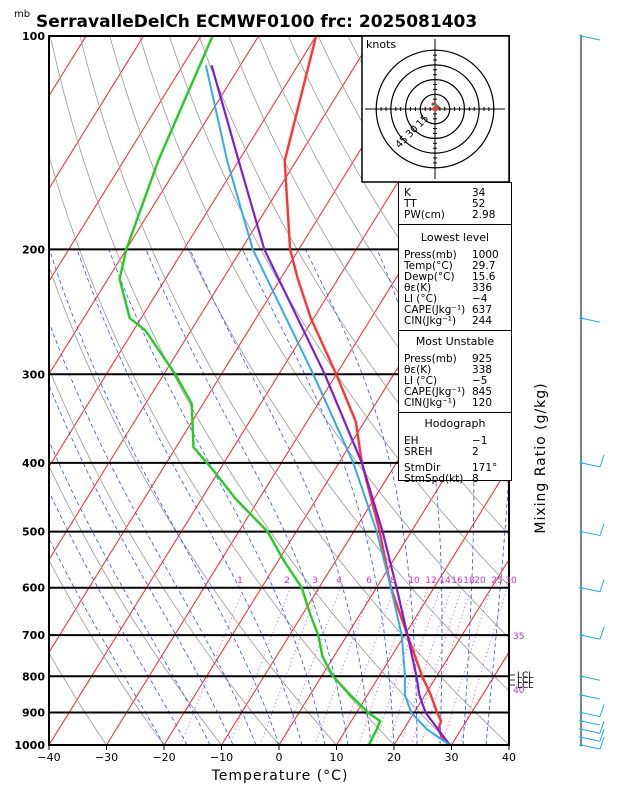 The width and height of the screenshot is (618, 800). I want to click on wind-barbs, so click(592, 392).